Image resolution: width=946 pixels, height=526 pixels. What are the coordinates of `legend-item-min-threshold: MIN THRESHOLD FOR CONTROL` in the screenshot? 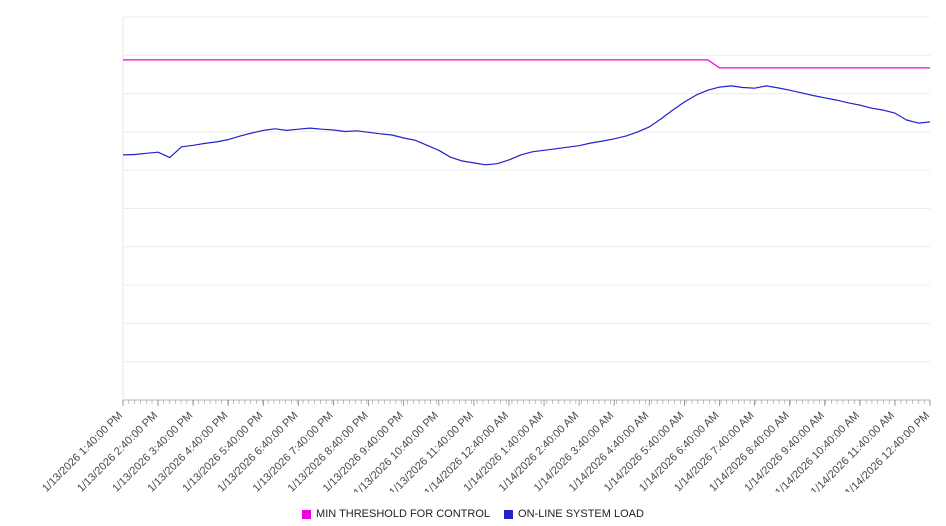 It's located at (396, 514).